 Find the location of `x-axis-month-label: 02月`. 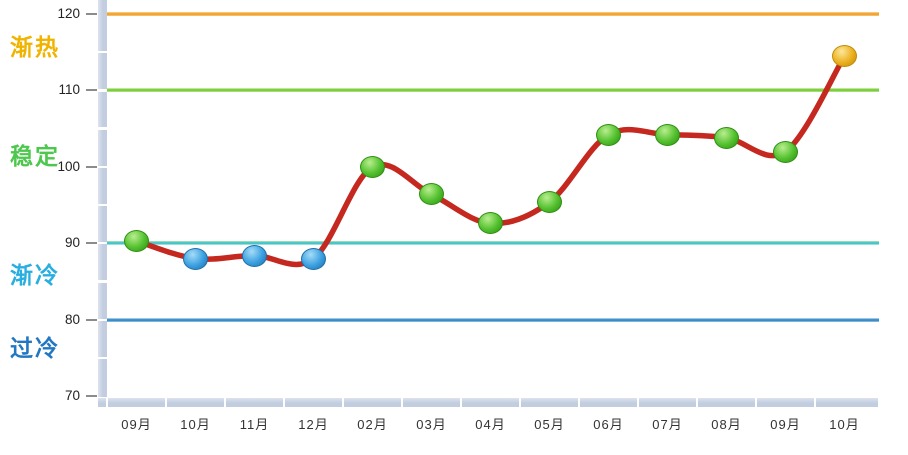

x-axis-month-label: 02月 is located at coordinates (372, 424).